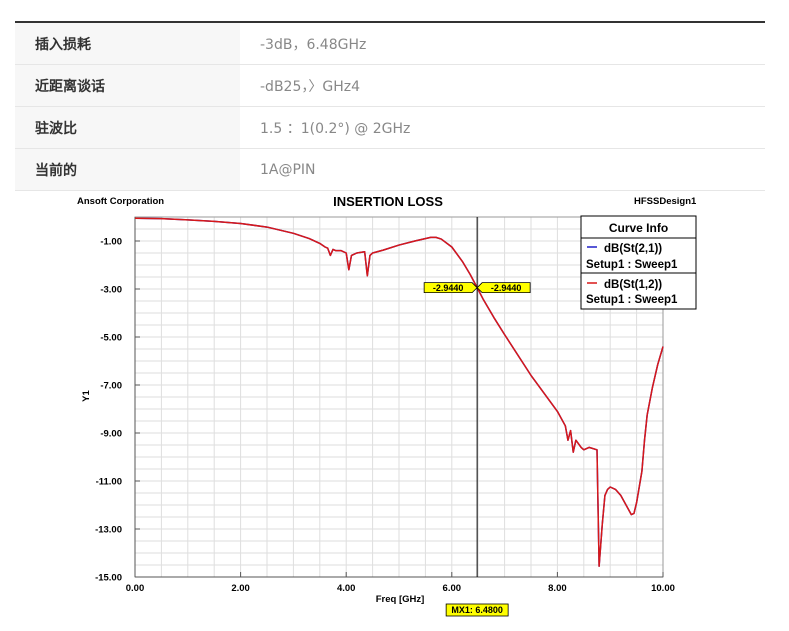 The height and width of the screenshot is (631, 789). What do you see at coordinates (388, 201) in the screenshot?
I see `chart-title: INSERTION LOSS` at bounding box center [388, 201].